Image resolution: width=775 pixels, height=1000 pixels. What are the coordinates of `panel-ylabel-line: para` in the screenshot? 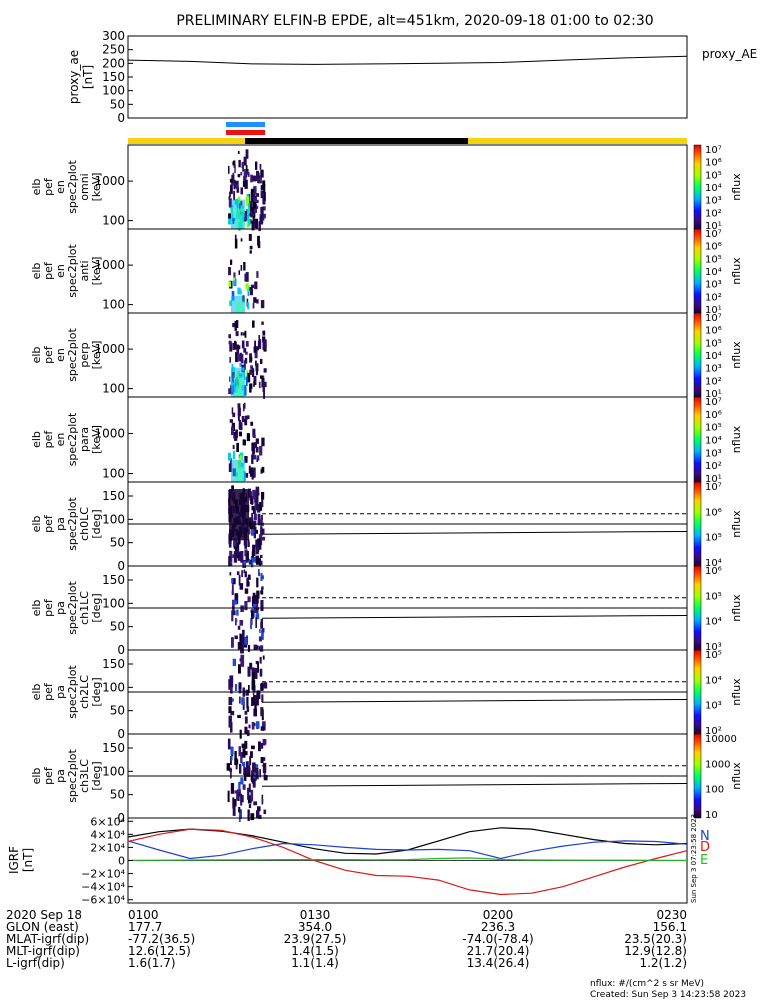 It's located at (84, 439).